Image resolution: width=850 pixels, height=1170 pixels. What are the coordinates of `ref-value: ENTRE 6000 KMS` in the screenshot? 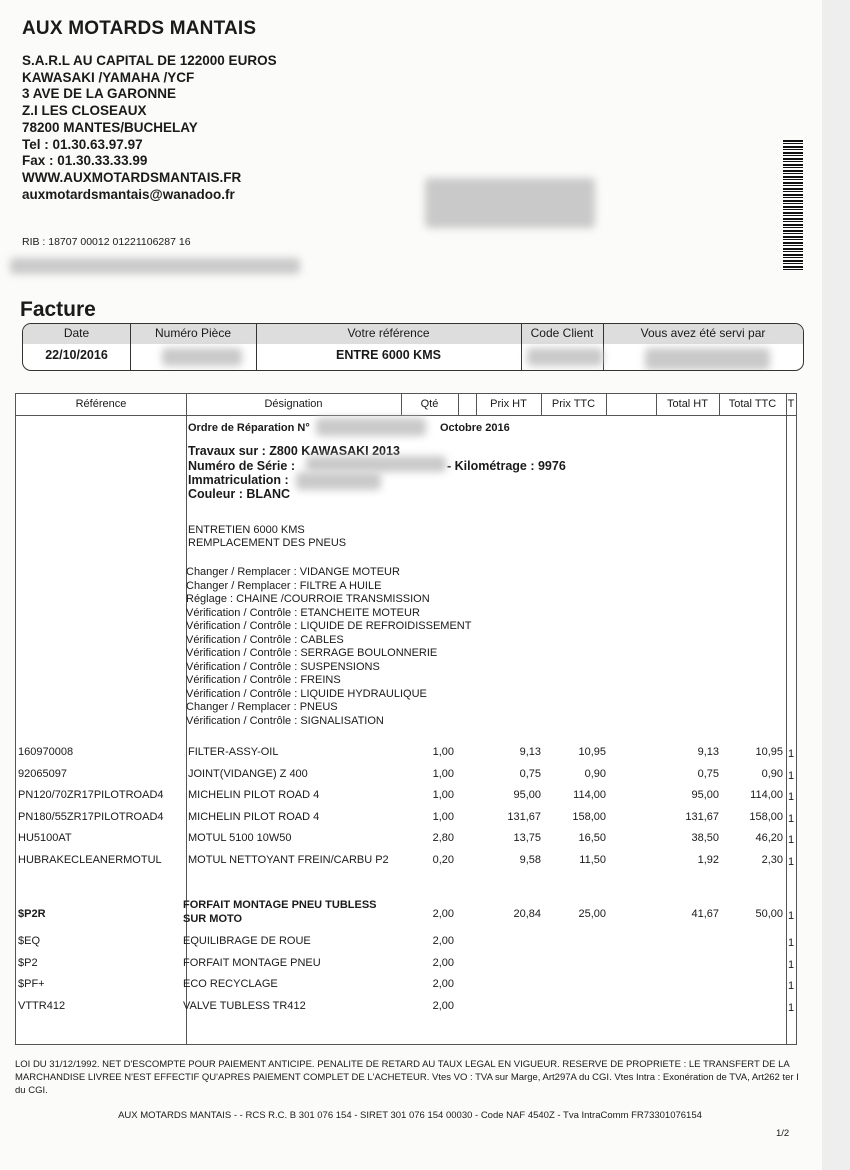 It's located at (388, 355).